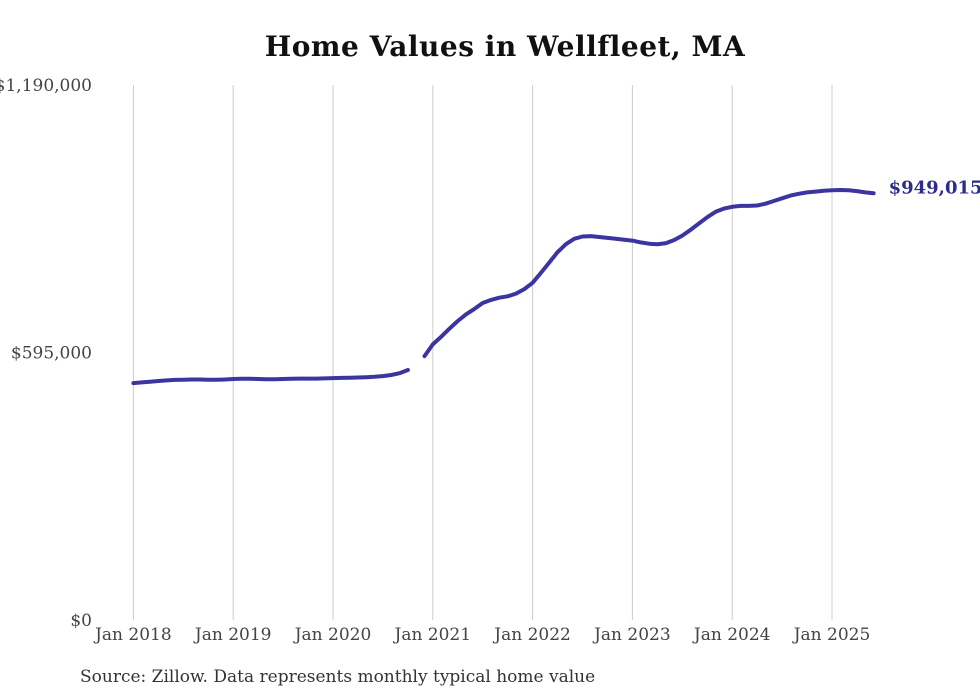  I want to click on x-tick-label: Jan 2019, so click(232, 635).